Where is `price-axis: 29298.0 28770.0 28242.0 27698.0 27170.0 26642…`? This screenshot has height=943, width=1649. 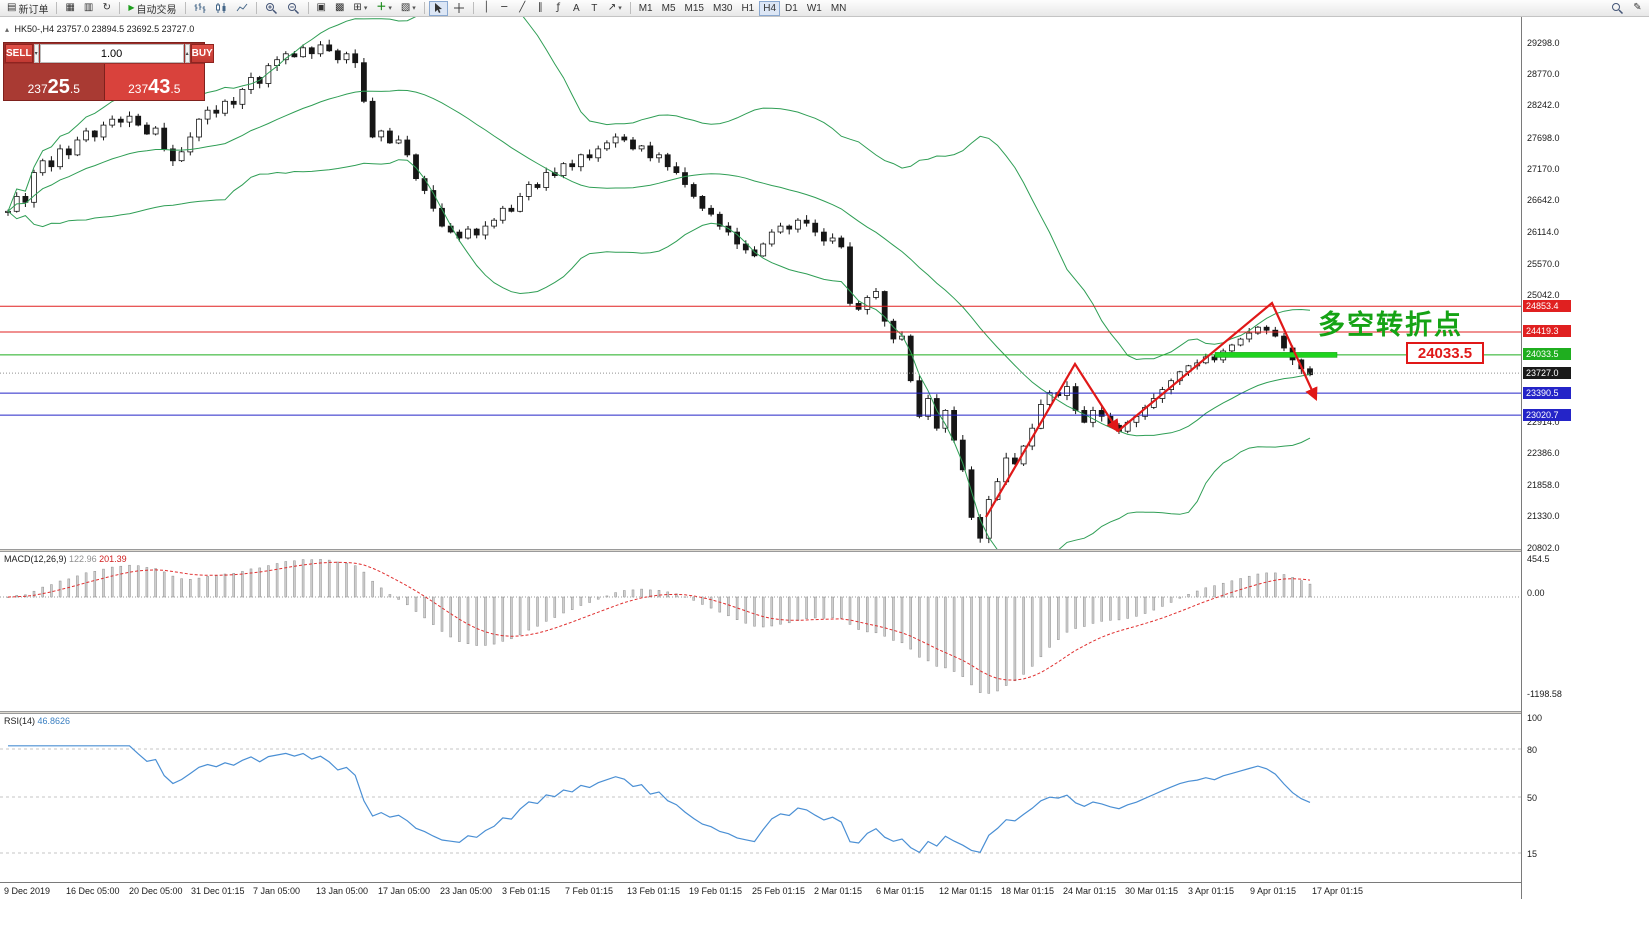 price-axis: 29298.0 28770.0 28242.0 27698.0 27170.0 26642… is located at coordinates (1585, 458).